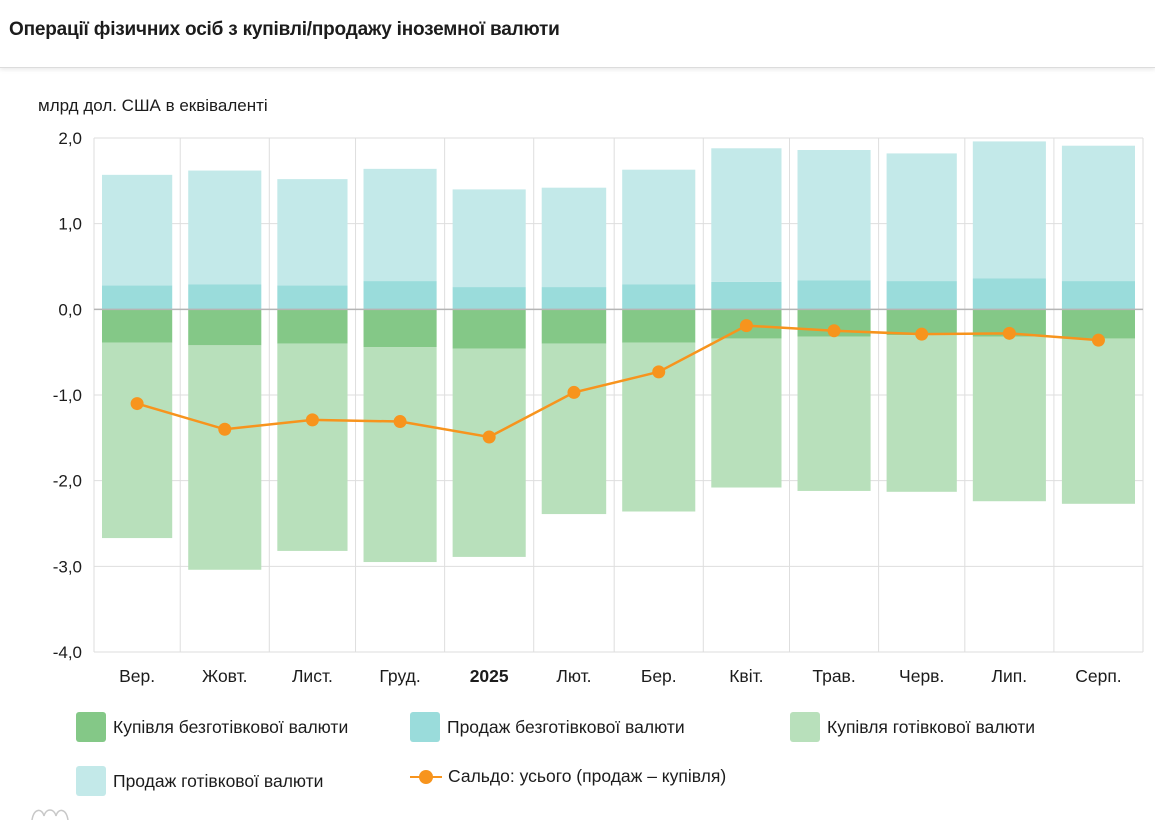 The height and width of the screenshot is (820, 1155). What do you see at coordinates (70, 224) in the screenshot?
I see `y-tick-label: 1,0` at bounding box center [70, 224].